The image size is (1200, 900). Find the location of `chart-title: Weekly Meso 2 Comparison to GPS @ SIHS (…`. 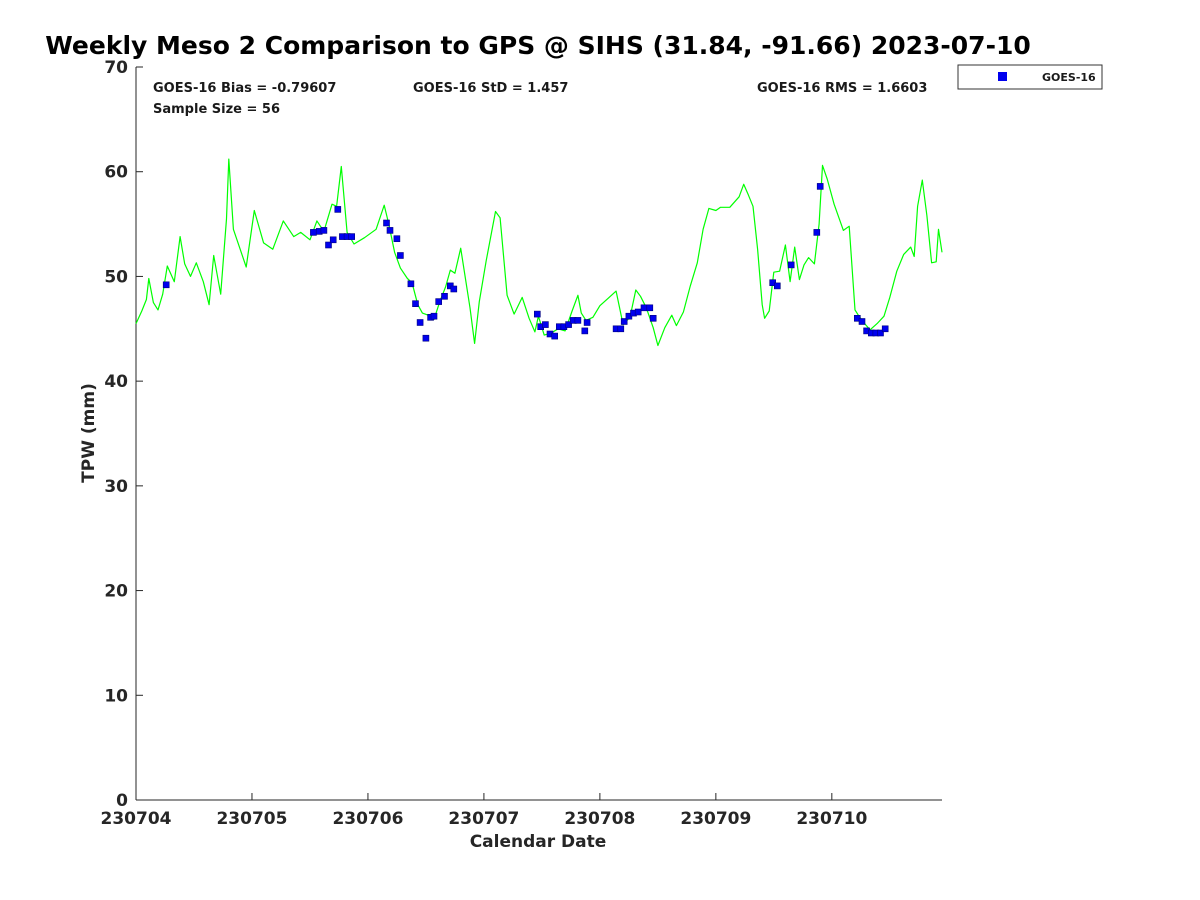

chart-title: Weekly Meso 2 Comparison to GPS @ SIHS (… is located at coordinates (538, 45).